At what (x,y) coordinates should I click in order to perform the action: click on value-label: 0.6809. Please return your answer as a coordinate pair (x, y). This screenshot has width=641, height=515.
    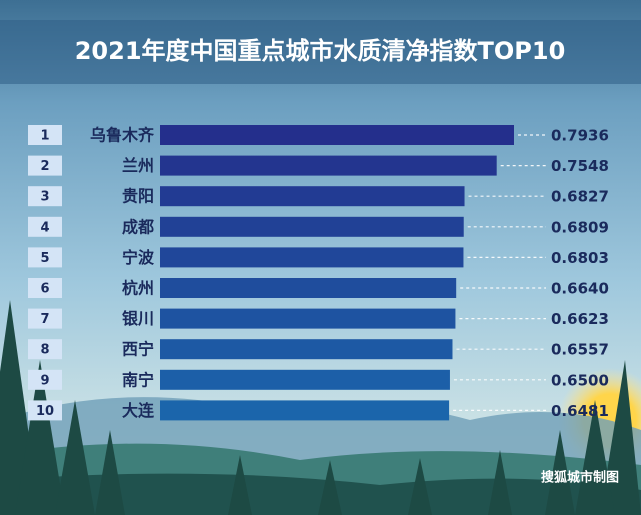
    Looking at the image, I should click on (580, 227).